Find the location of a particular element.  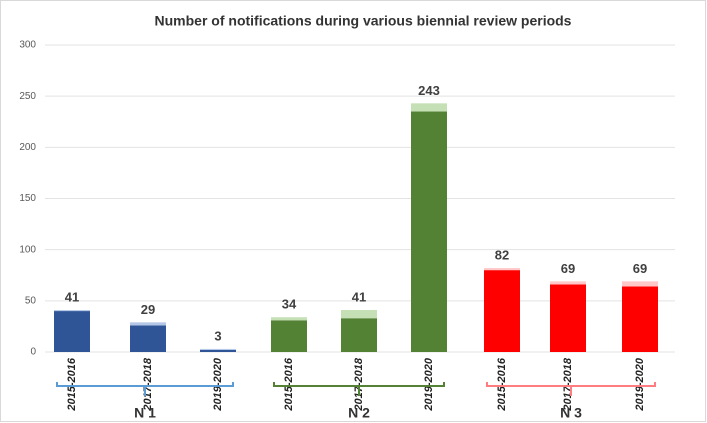

group-label: N 2 is located at coordinates (359, 413).